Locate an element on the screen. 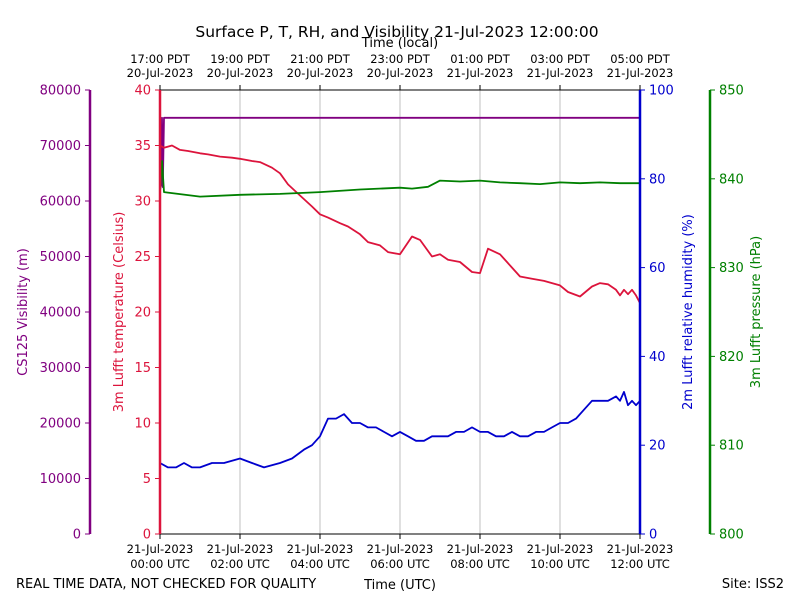 The height and width of the screenshot is (604, 800). bottom-tick-label: 02:00 UTC is located at coordinates (240, 564).